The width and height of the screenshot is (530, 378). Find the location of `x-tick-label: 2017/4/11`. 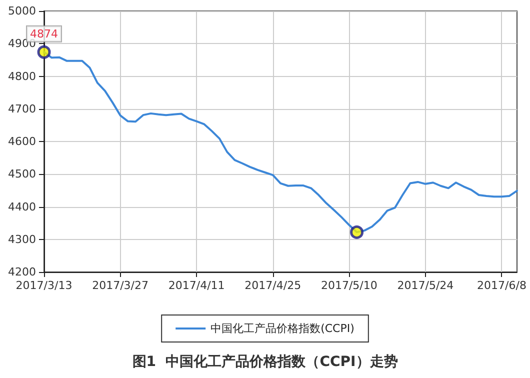

x-tick-label: 2017/4/11 is located at coordinates (196, 285).